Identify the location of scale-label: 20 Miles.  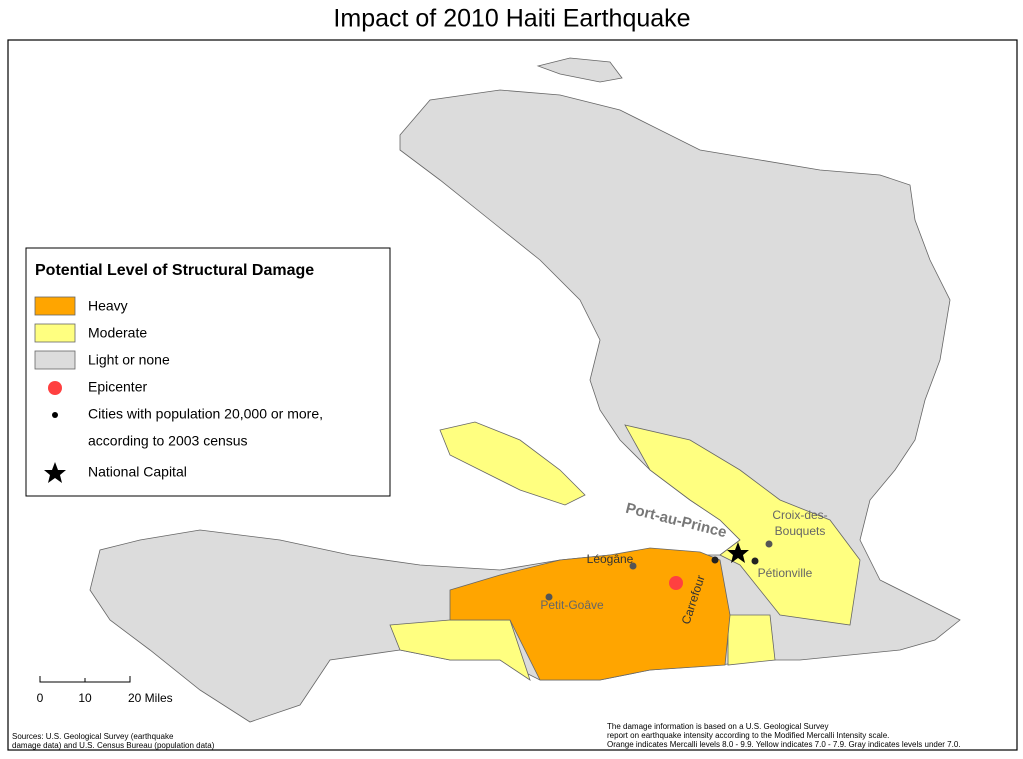
(150, 698).